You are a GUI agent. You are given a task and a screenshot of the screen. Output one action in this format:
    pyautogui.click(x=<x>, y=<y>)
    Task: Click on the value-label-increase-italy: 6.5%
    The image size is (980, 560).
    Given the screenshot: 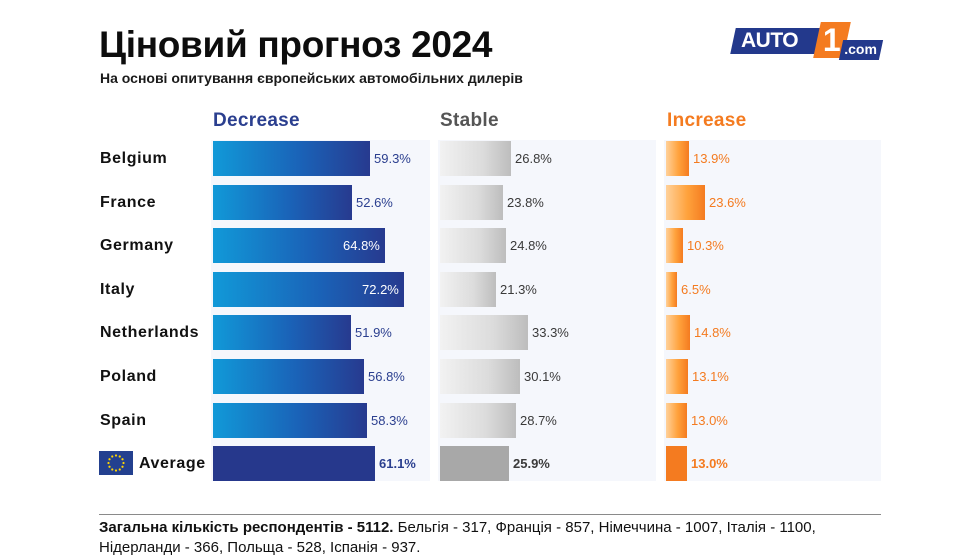 What is the action you would take?
    pyautogui.click(x=696, y=289)
    